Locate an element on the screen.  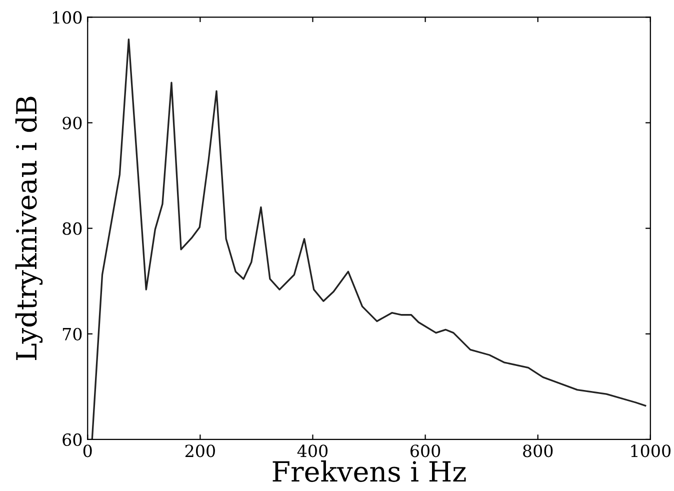
x-tick-label: 600 is located at coordinates (425, 451).